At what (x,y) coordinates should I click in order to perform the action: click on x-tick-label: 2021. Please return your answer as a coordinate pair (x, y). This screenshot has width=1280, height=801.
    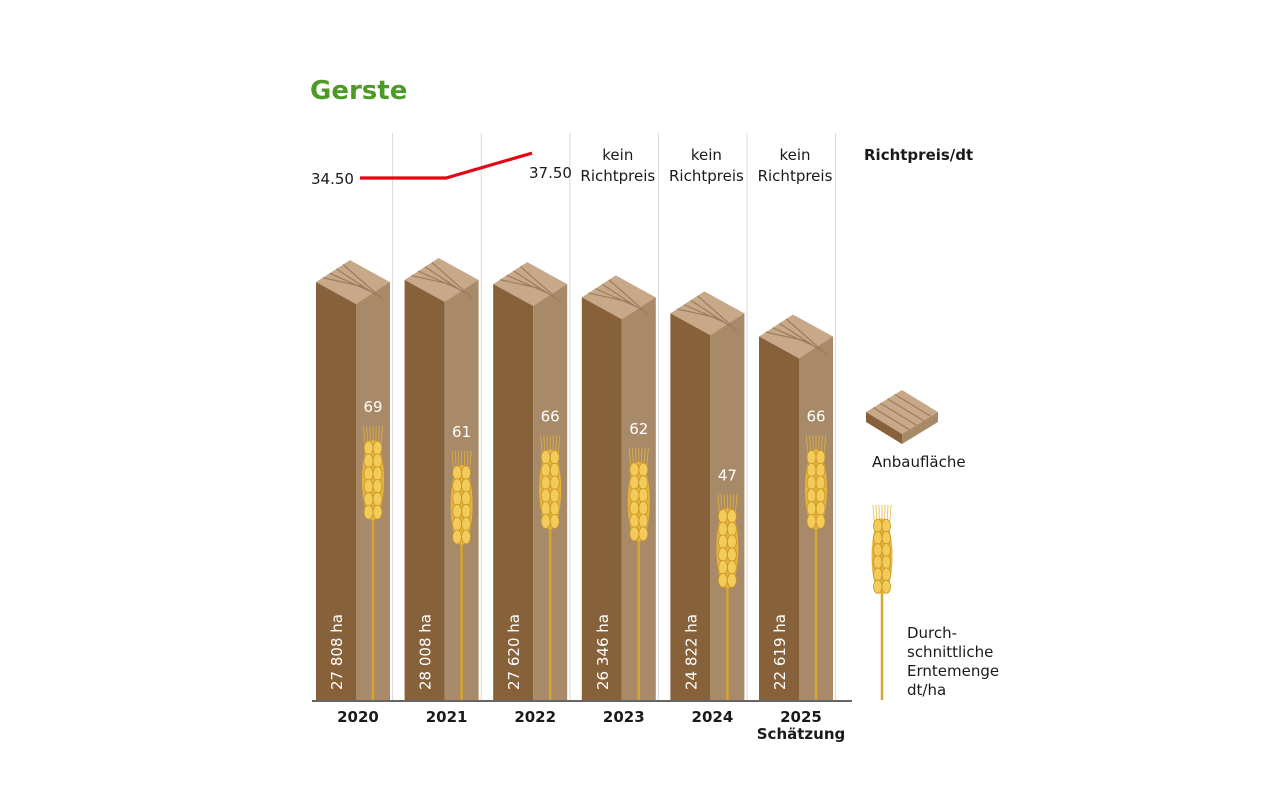
    Looking at the image, I should click on (447, 717).